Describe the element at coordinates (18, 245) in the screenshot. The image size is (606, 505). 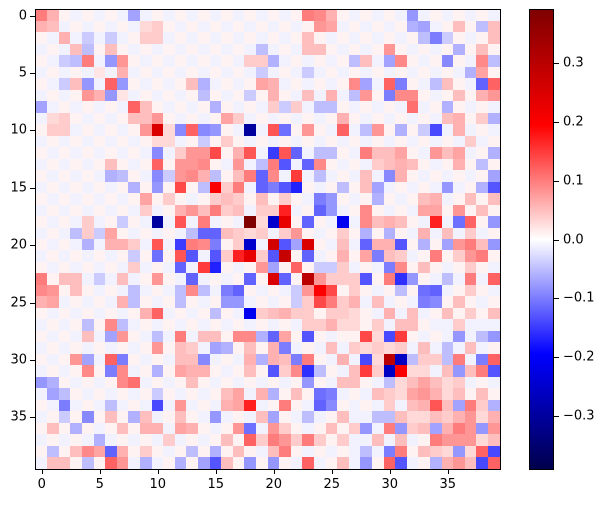
I see `y-tick-label: 20` at that location.